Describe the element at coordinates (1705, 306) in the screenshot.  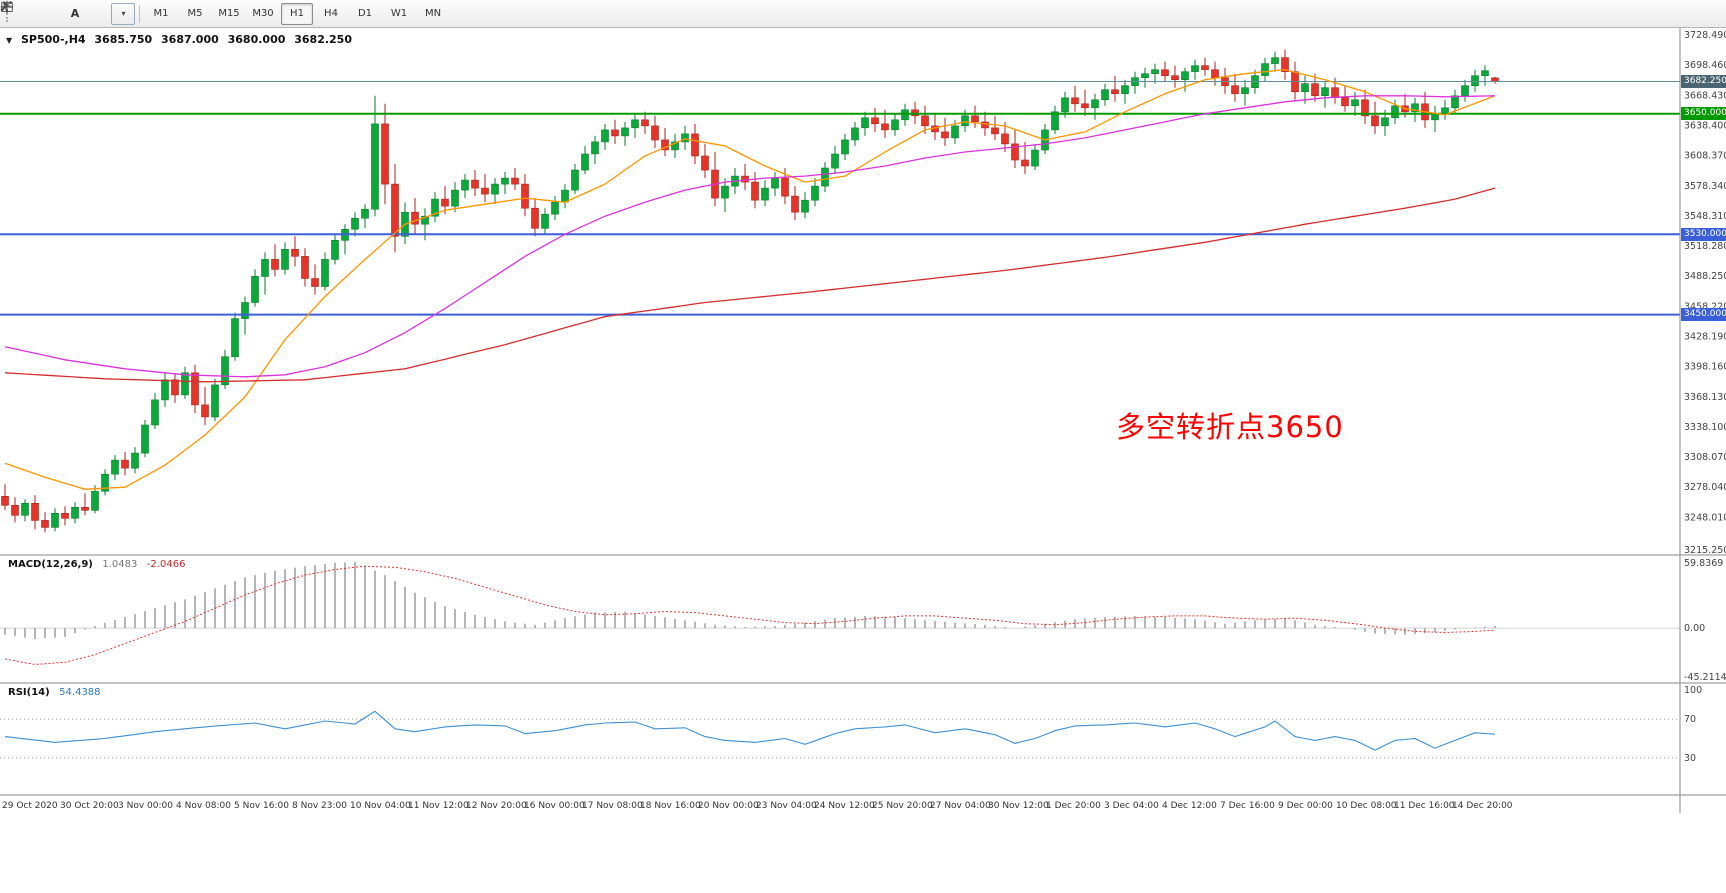
I see `svg-text: 3458.220` at that location.